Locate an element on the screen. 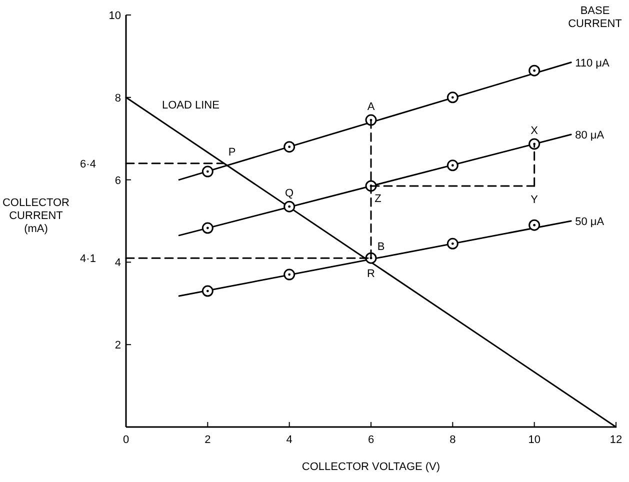 Image resolution: width=629 pixels, height=482 pixels. y-tick-label: 8 is located at coordinates (117, 98).